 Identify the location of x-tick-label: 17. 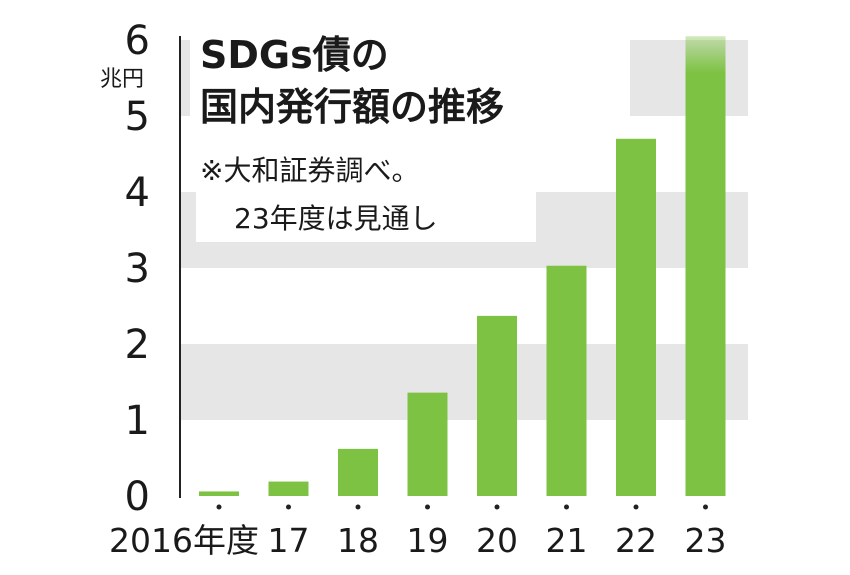
(289, 540).